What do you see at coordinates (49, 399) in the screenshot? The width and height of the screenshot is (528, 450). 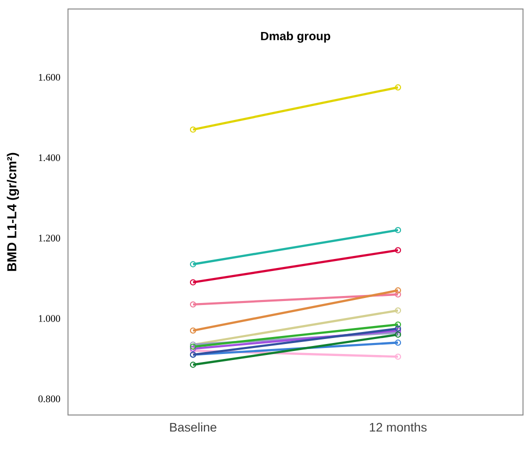 I see `y-tick-label: 0.800` at bounding box center [49, 399].